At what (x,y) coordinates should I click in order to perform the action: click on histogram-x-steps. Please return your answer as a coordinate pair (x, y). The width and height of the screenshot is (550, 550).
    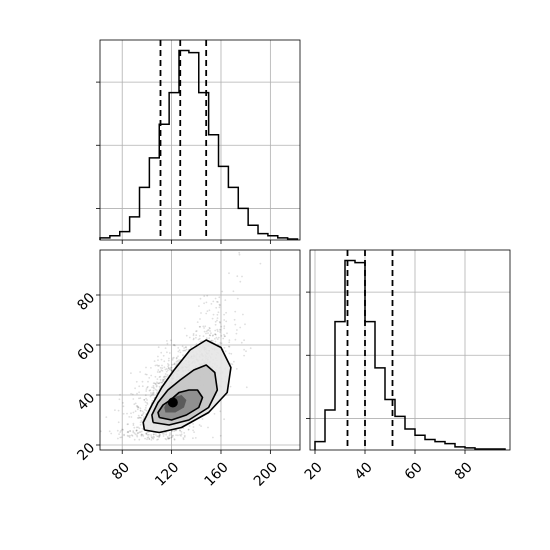
    Looking at the image, I should click on (199, 144).